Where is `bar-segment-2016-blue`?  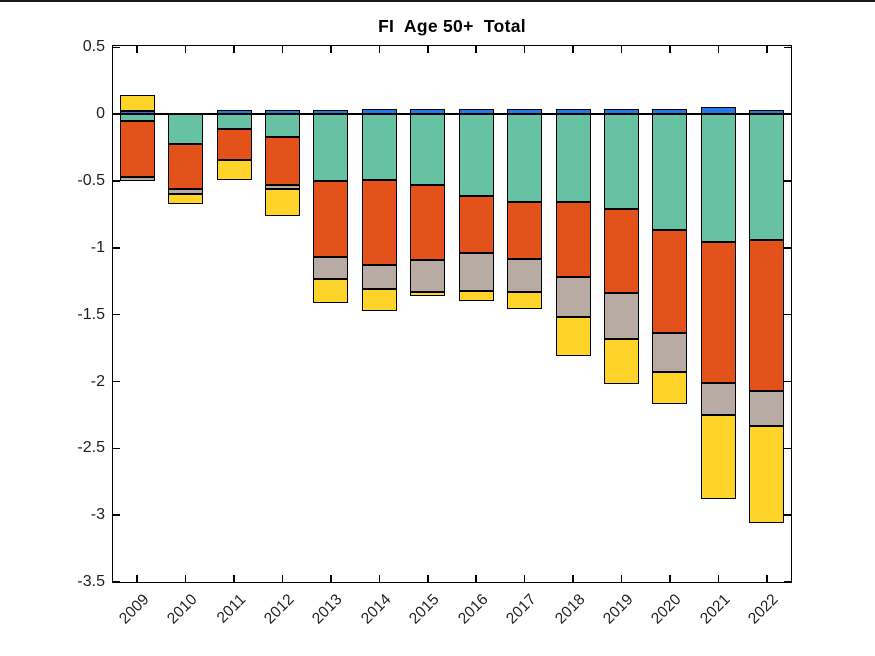
bar-segment-2016-blue is located at coordinates (476, 111).